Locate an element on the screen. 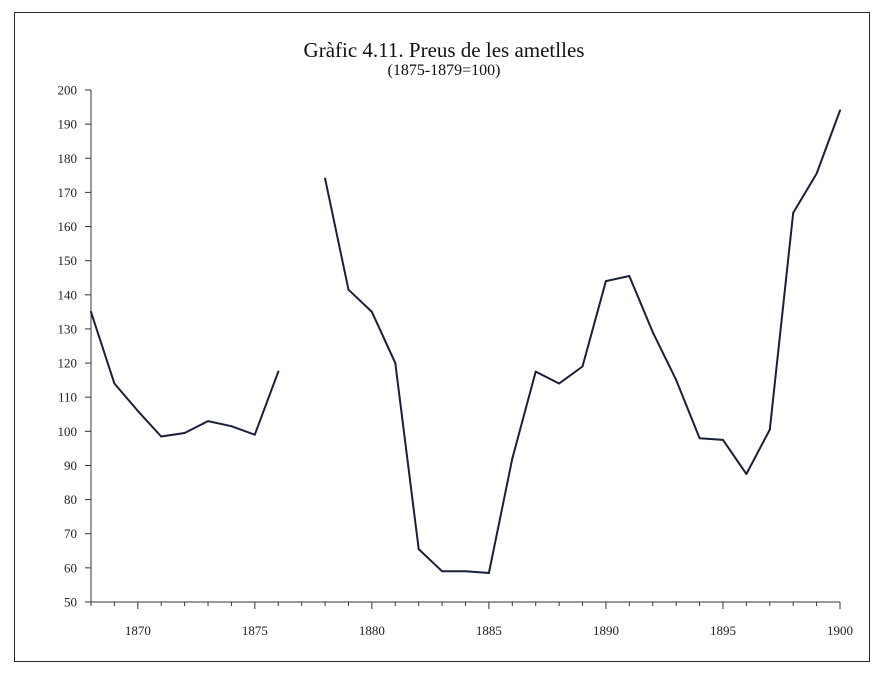 The height and width of the screenshot is (681, 888). x-tick-label: 1890 is located at coordinates (606, 630).